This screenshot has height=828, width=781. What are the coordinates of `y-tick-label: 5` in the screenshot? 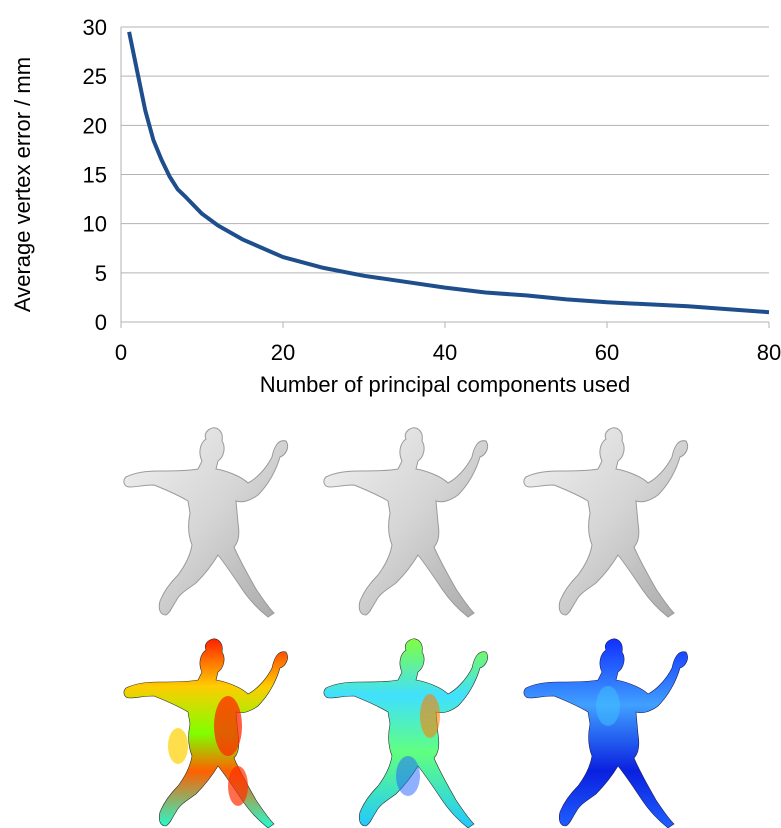 It's located at (101, 273).